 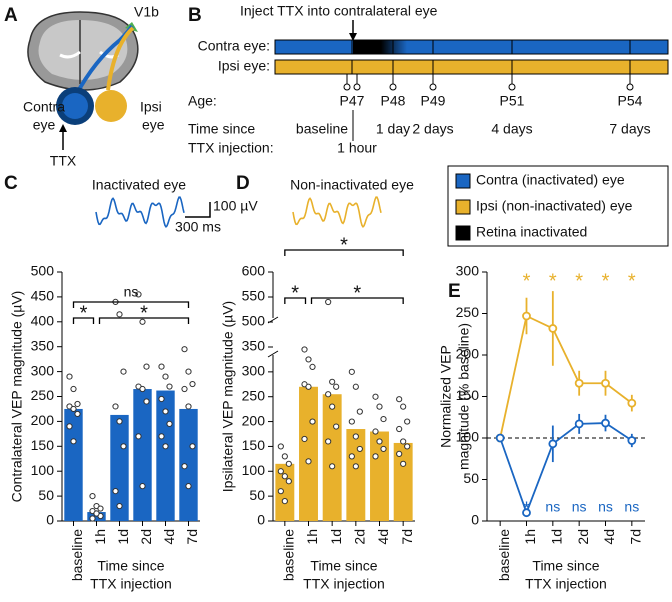 What do you see at coordinates (511, 129) in the screenshot?
I see `time-label: 4 days` at bounding box center [511, 129].